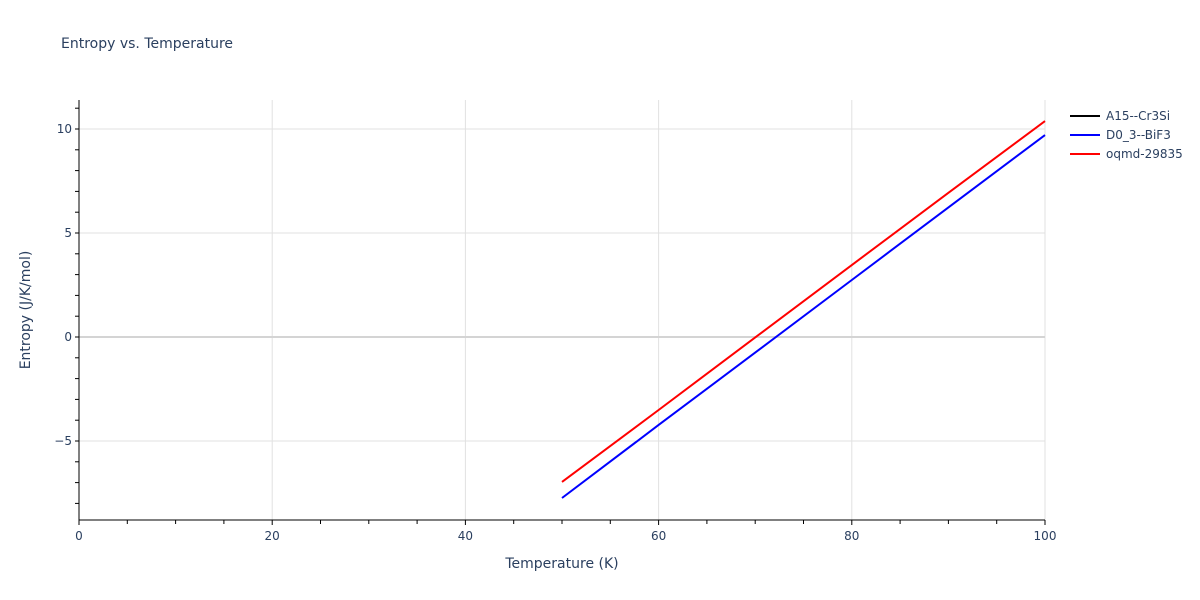  I want to click on y-axis-title: Entropy (J/K/mol), so click(26, 310).